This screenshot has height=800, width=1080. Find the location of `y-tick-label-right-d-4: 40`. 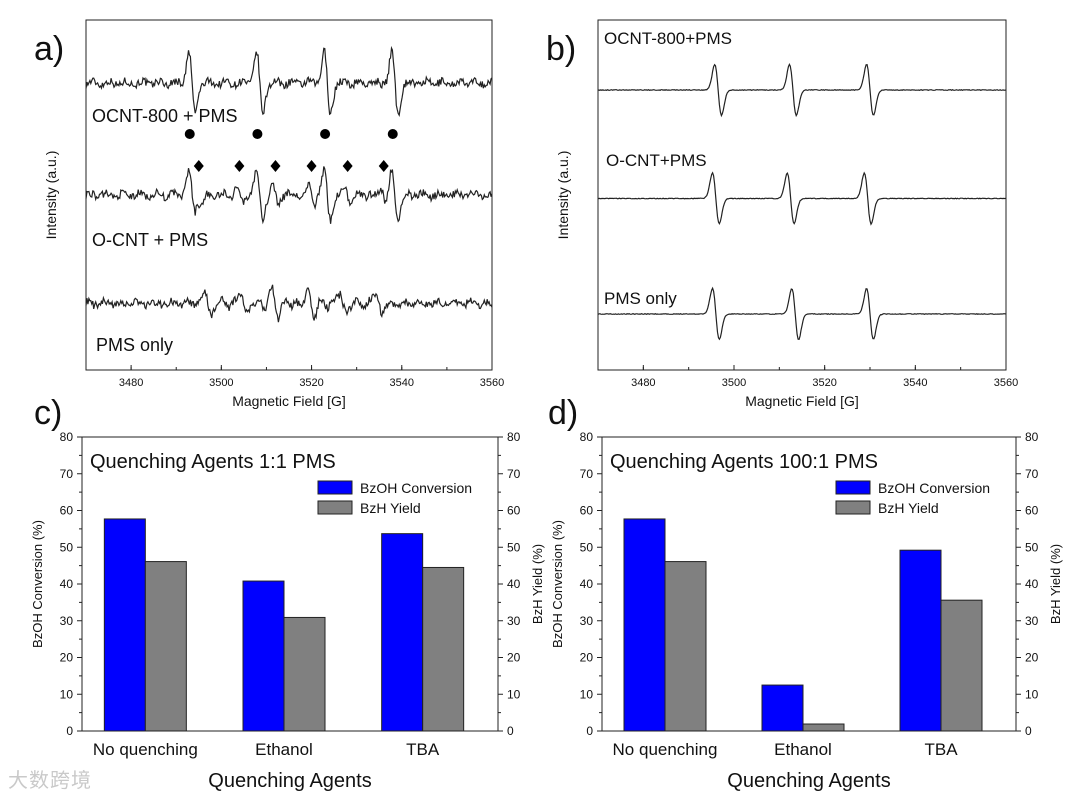

y-tick-label-right-d-4: 40 is located at coordinates (1032, 584).